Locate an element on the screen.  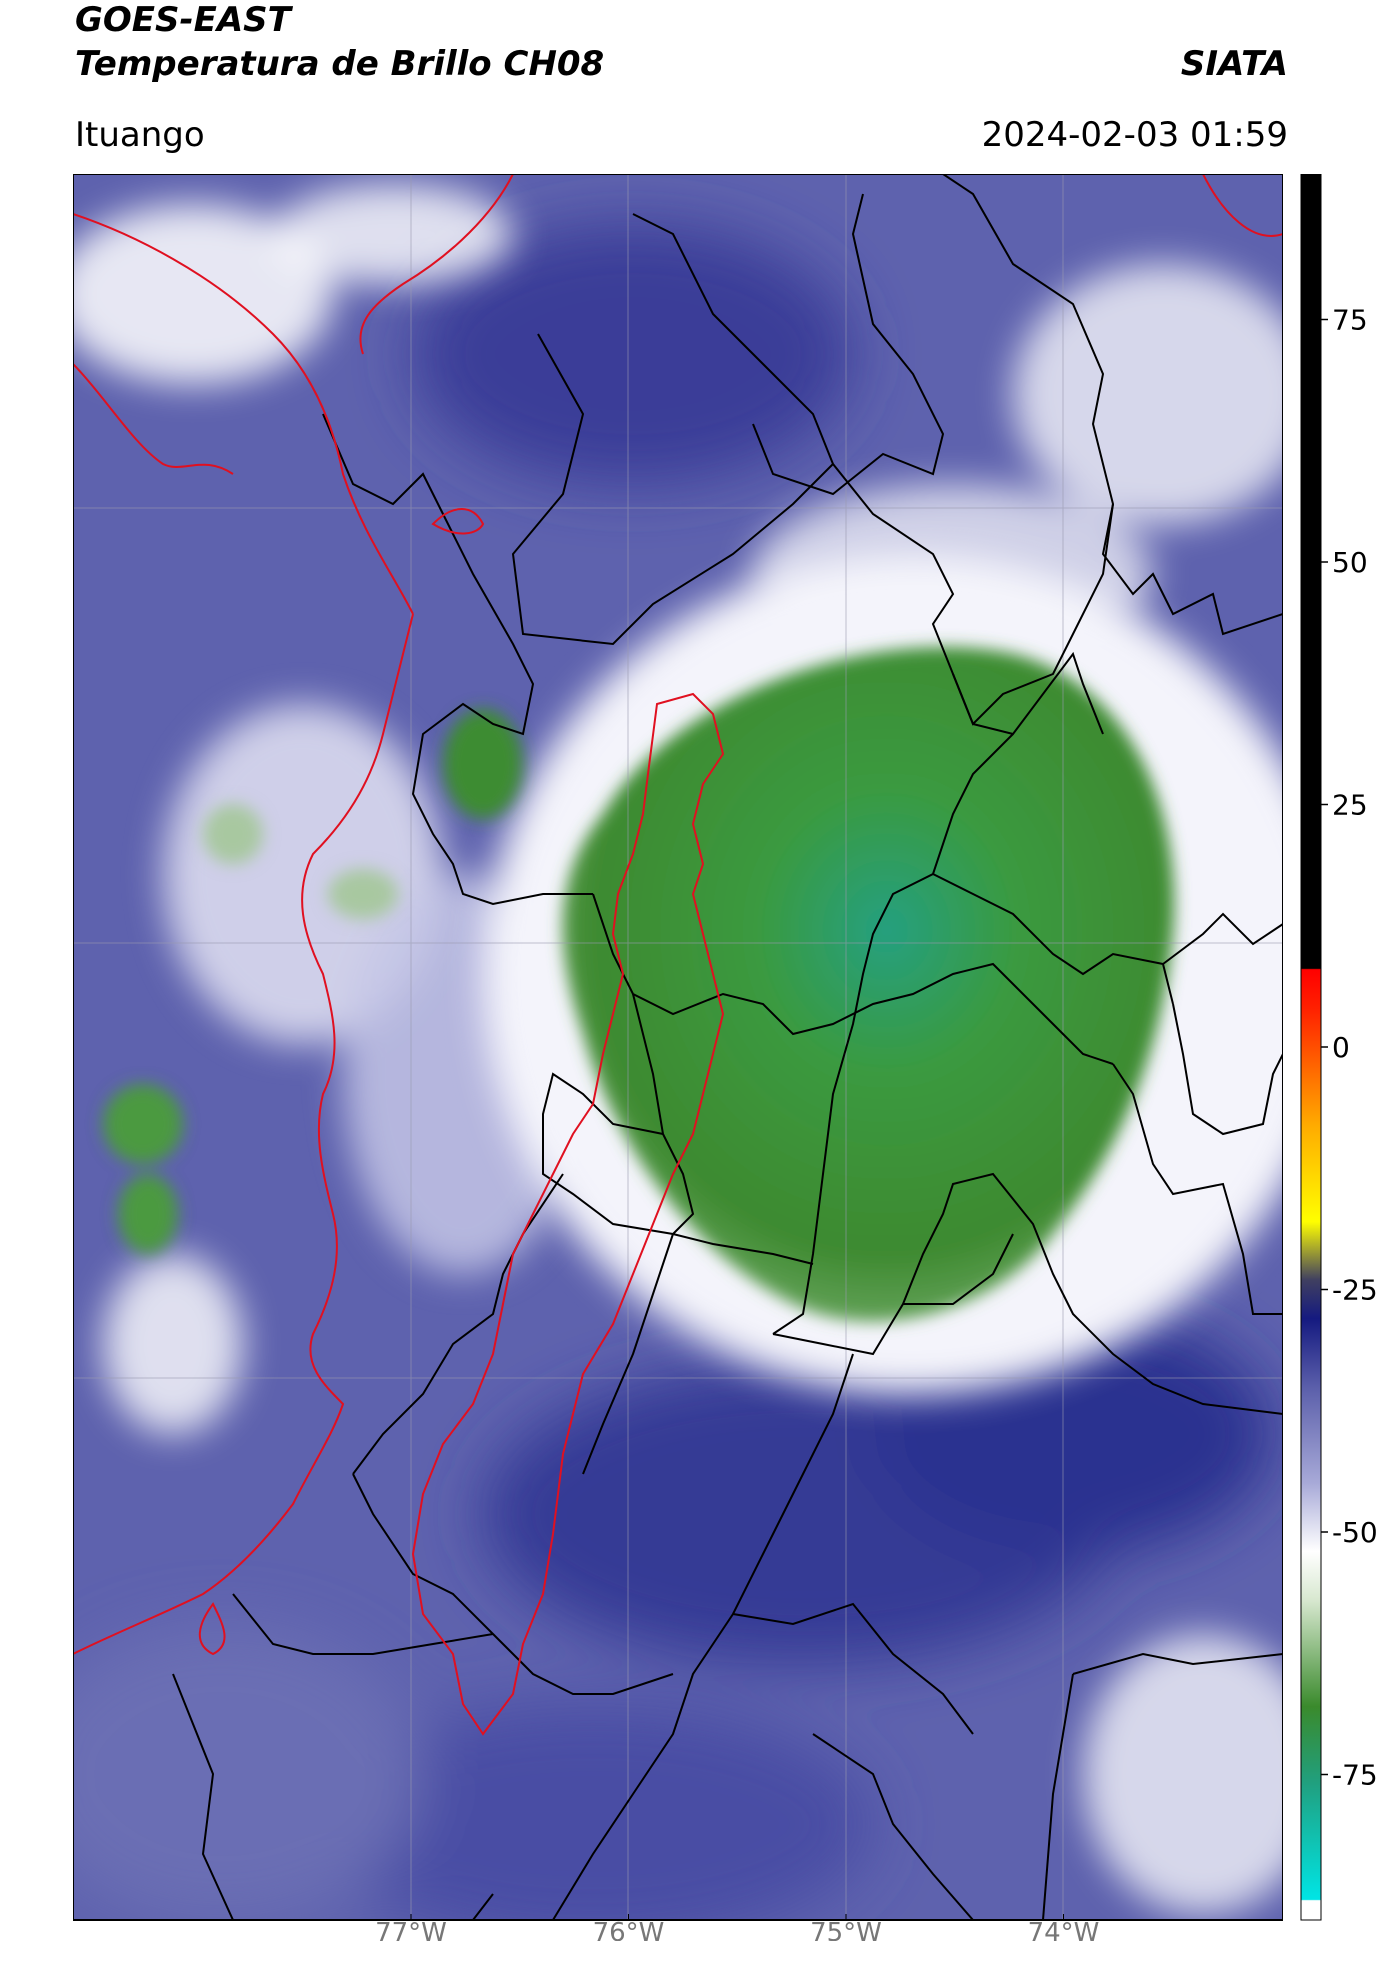
organization-label: SIATA is located at coordinates (1234, 64).